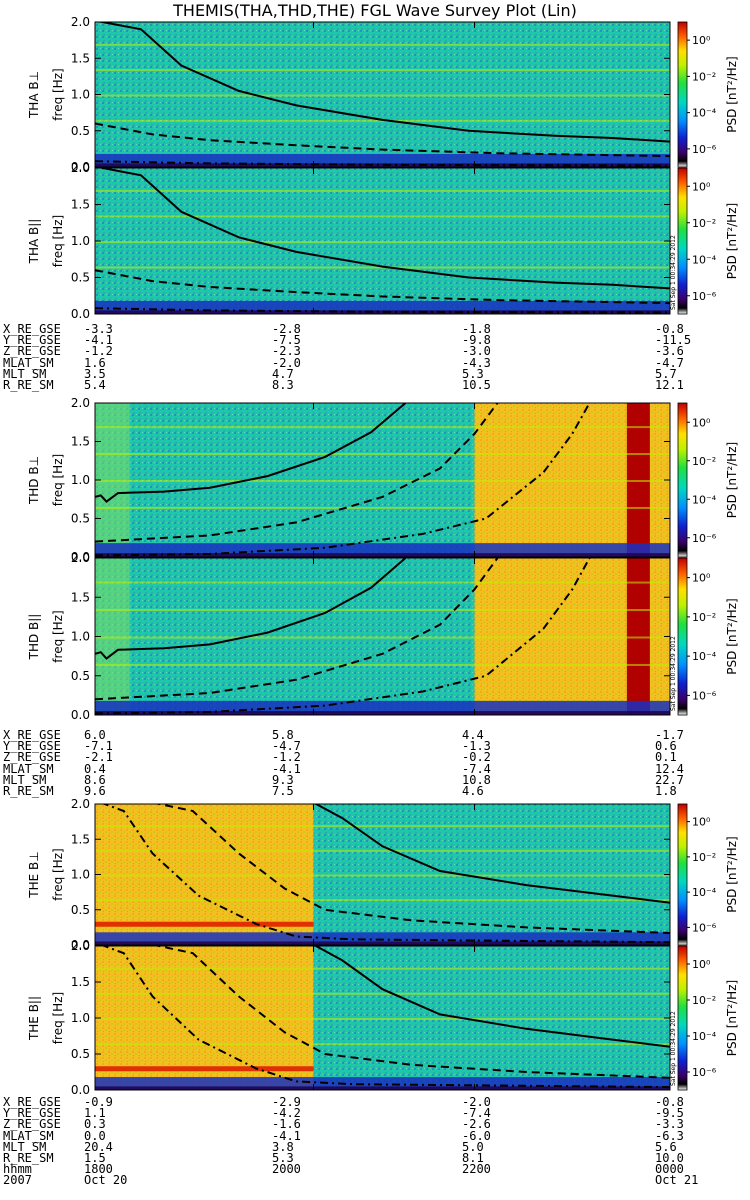  What do you see at coordinates (669, 763) in the screenshot?
I see `ephemeris-column: -1.7 0.6 0.1 12.4 22.7 1.8` at bounding box center [669, 763].